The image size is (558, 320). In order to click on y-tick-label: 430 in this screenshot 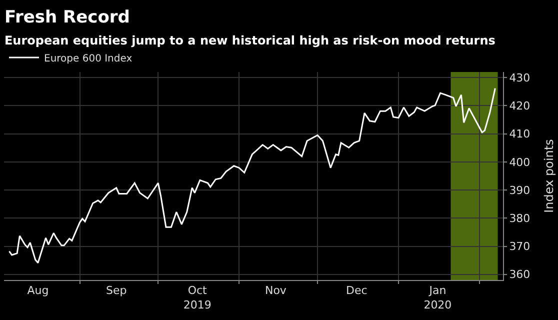, I will do `click(519, 77)`.